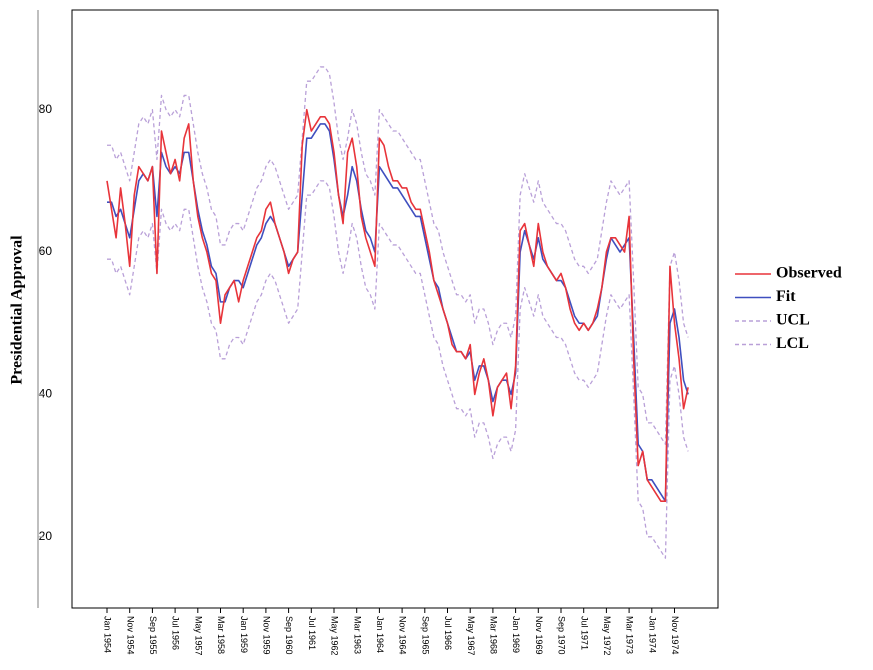  I want to click on x-tick-label: May 1962, so click(335, 636).